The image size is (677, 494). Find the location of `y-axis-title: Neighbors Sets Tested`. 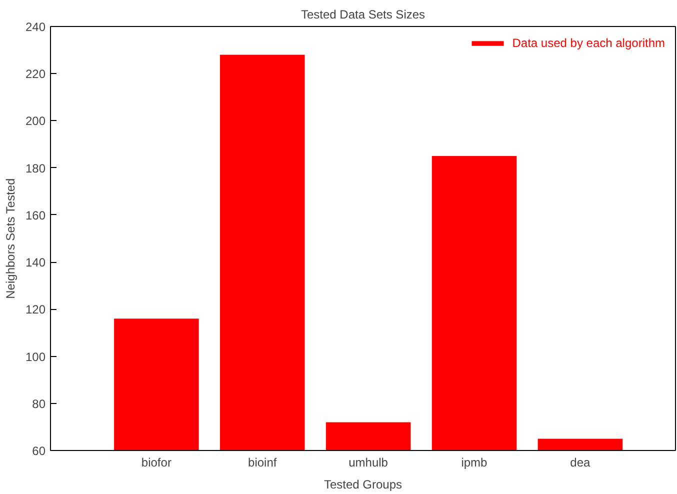

y-axis-title: Neighbors Sets Tested is located at coordinates (10, 238).